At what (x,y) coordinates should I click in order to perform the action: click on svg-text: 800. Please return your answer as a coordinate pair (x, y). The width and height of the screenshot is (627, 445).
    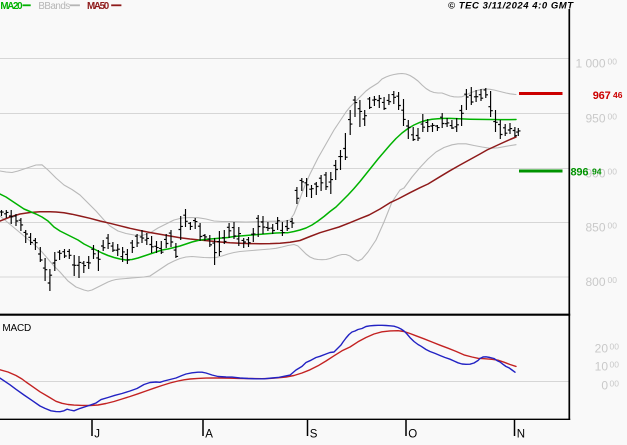
    Looking at the image, I should click on (595, 282).